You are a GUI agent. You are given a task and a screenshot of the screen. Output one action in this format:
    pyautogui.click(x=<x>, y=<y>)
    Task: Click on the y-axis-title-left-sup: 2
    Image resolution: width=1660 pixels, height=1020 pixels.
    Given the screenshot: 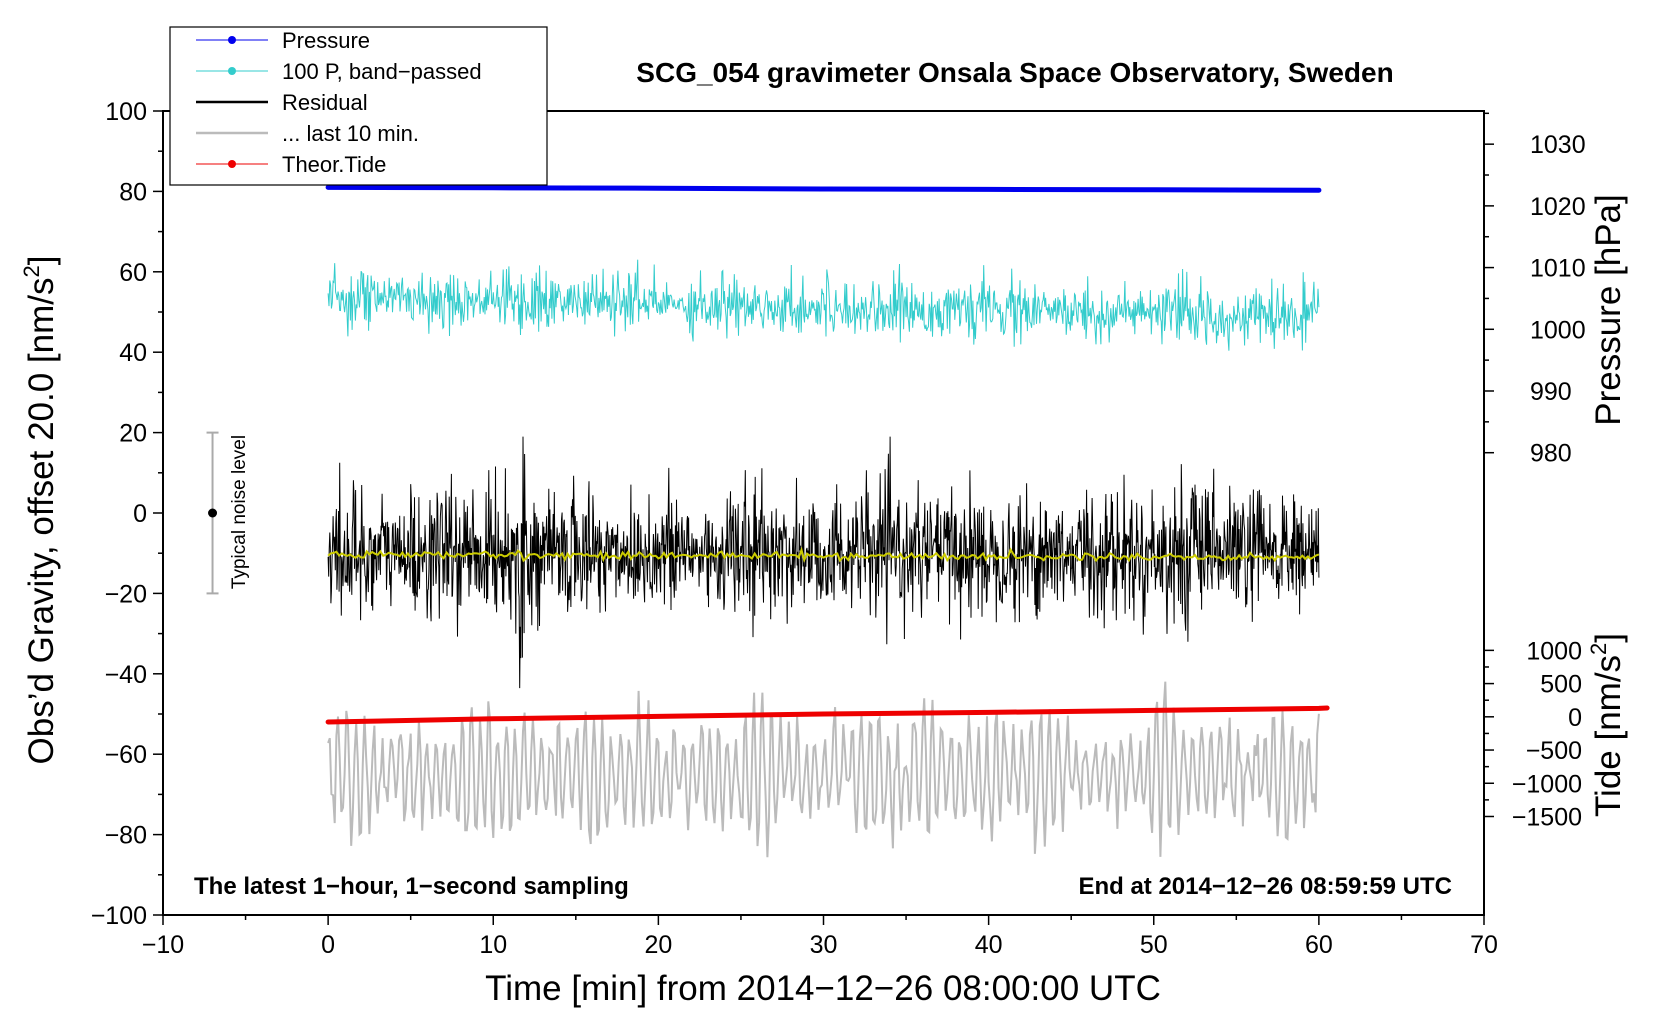 What is the action you would take?
    pyautogui.click(x=31, y=271)
    